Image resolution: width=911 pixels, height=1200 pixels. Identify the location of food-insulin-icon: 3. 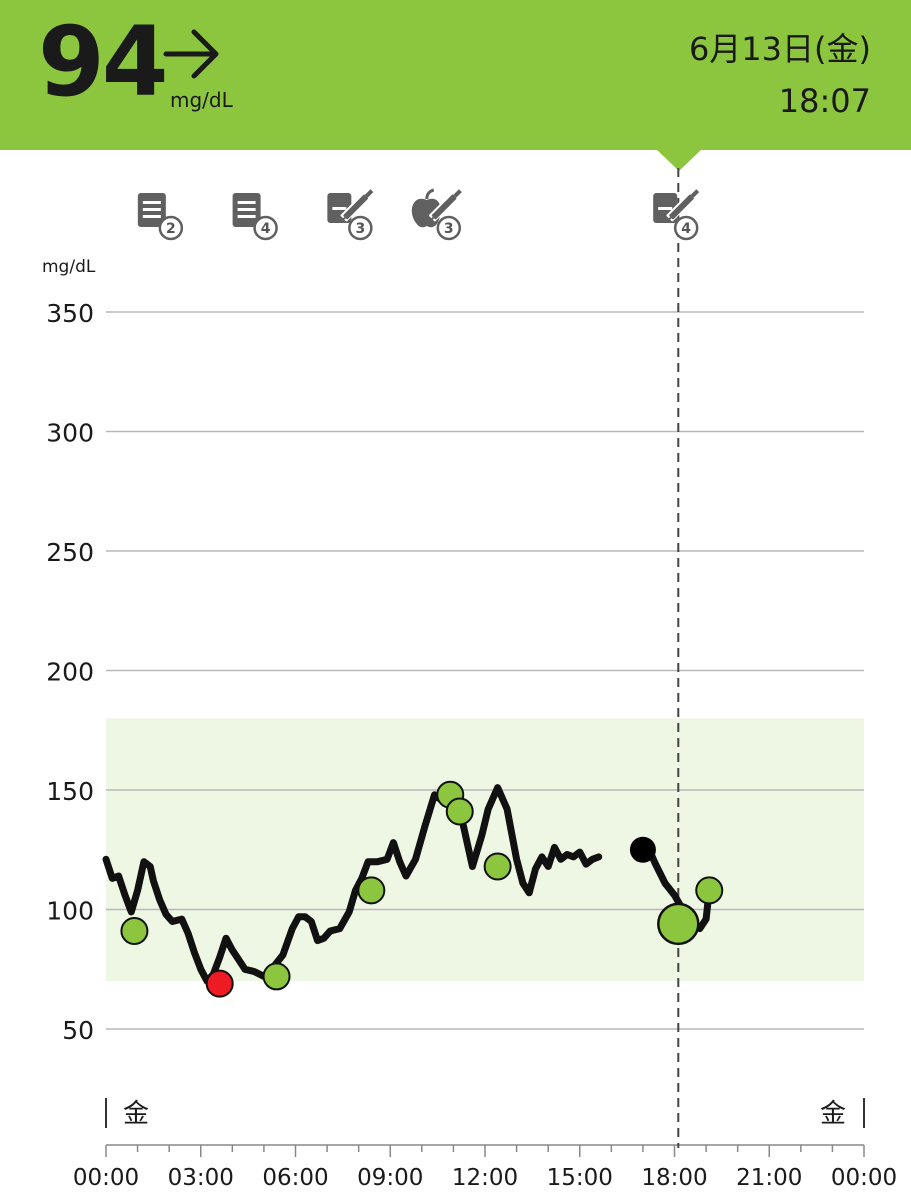
(437, 214).